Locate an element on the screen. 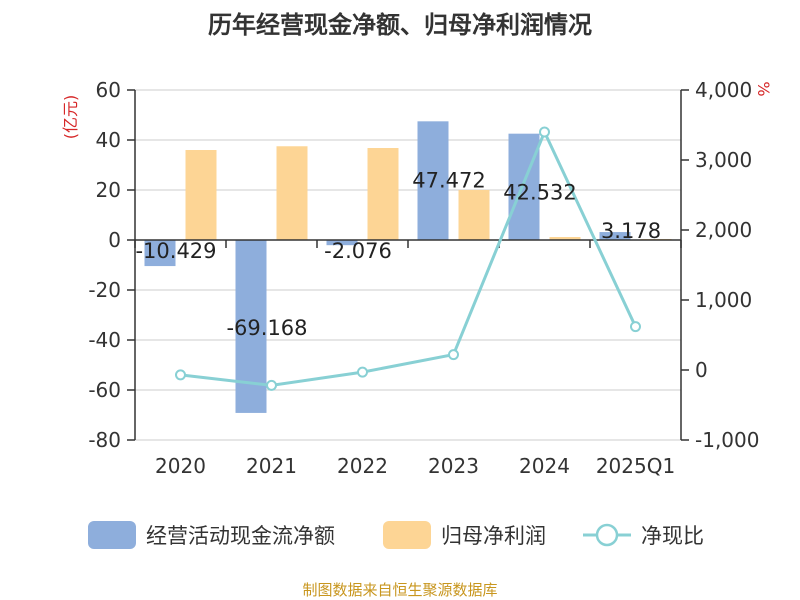 The height and width of the screenshot is (600, 800). legend-swatch-ratio-marker is located at coordinates (607, 535).